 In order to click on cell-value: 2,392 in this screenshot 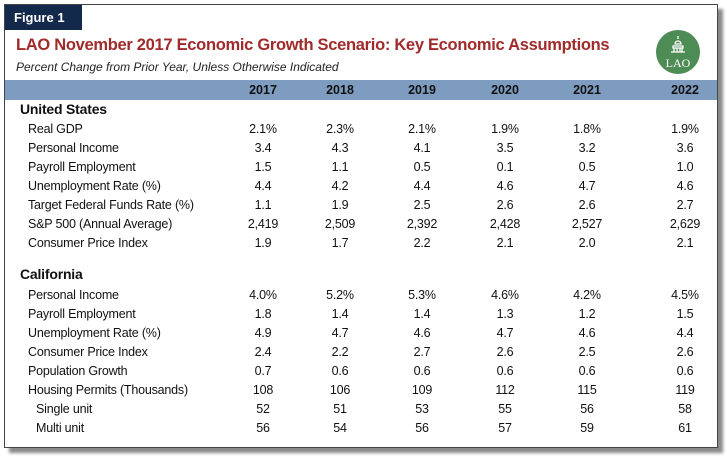, I will do `click(422, 224)`.